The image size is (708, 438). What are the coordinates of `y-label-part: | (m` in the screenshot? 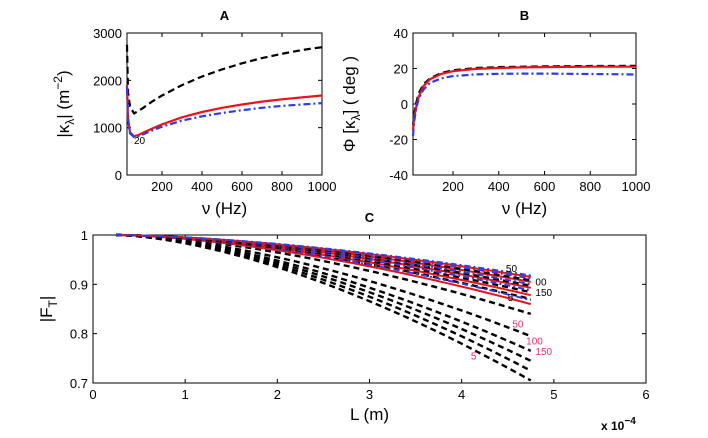 It's located at (63, 104).